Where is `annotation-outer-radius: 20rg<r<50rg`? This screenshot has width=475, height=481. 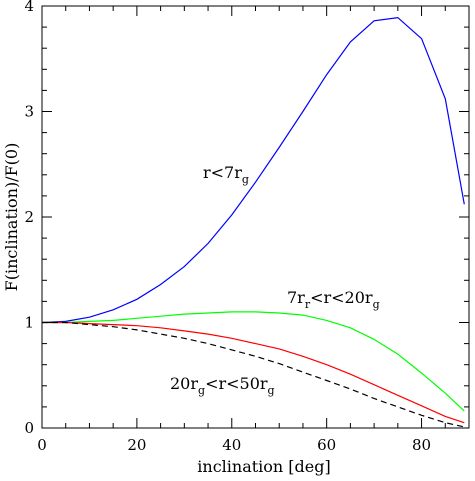
annotation-outer-radius: 20rg<r<50rg is located at coordinates (222, 385).